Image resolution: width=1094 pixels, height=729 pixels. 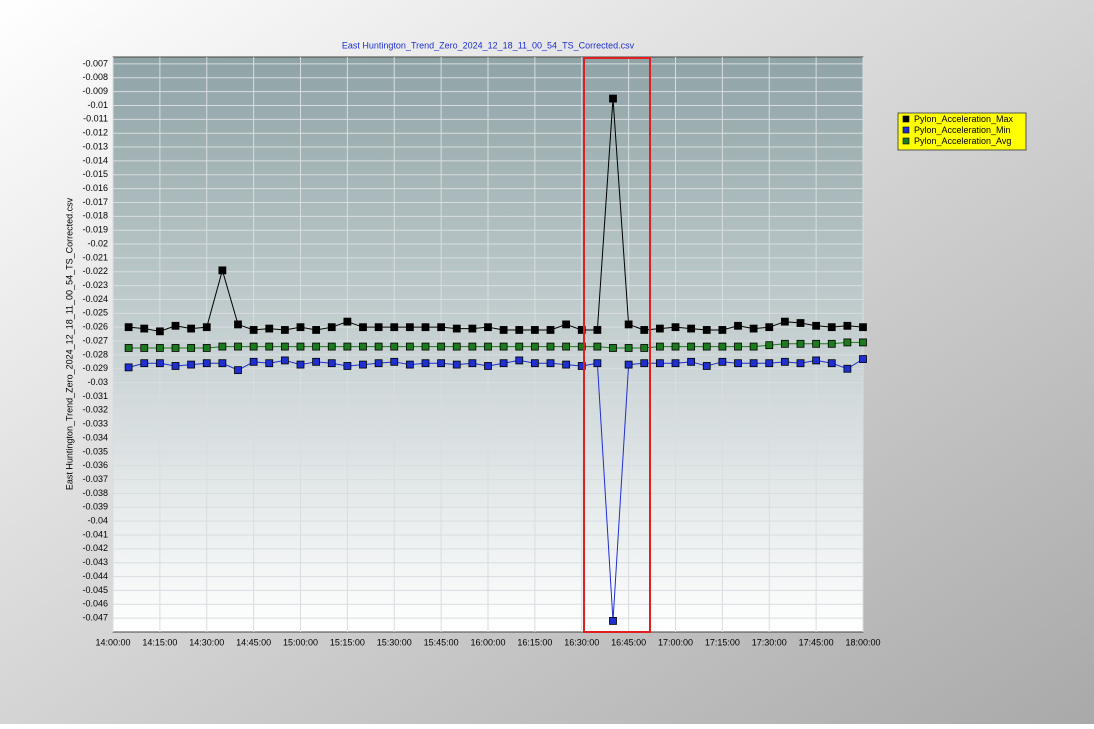 What do you see at coordinates (95, 77) in the screenshot?
I see `y-tick-label: -0.008` at bounding box center [95, 77].